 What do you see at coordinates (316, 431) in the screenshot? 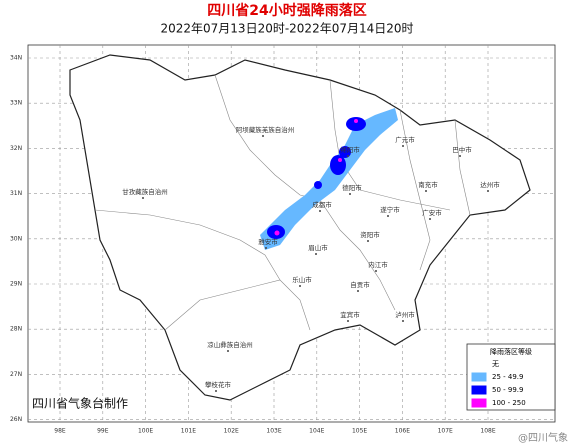
I see `lon-label: 104E` at bounding box center [316, 431].